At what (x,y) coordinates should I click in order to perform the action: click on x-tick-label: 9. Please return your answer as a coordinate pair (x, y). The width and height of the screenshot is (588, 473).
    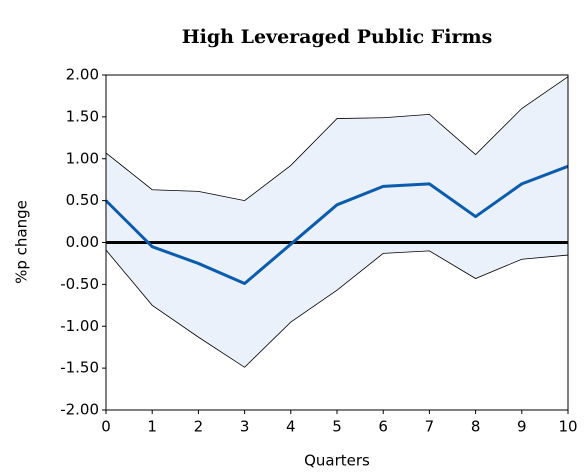
    Looking at the image, I should click on (522, 427).